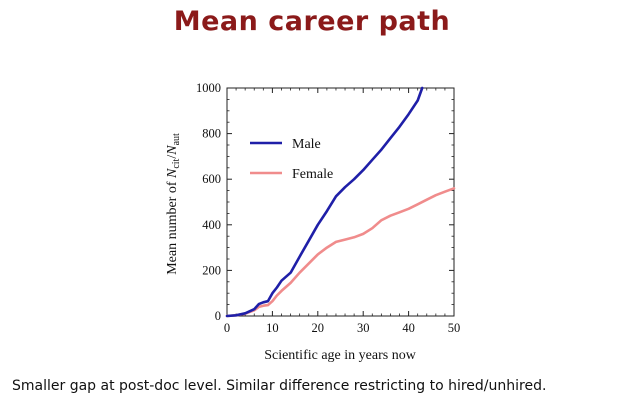 The height and width of the screenshot is (415, 624). I want to click on slide-title: Mean career path, so click(312, 21).